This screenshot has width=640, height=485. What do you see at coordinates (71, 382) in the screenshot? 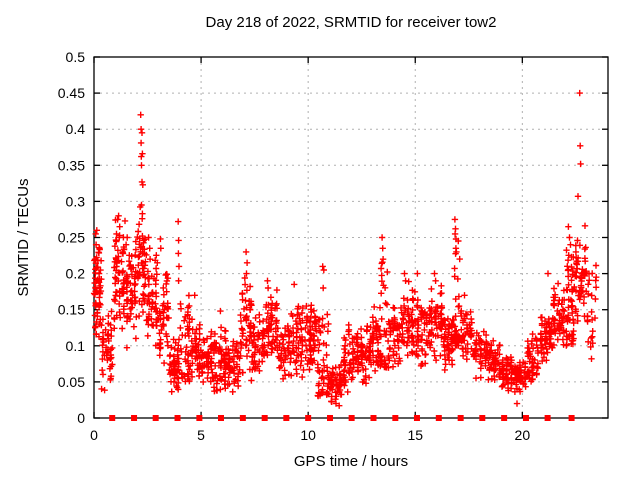
I see `y-tick-label: 0.05` at bounding box center [71, 382].